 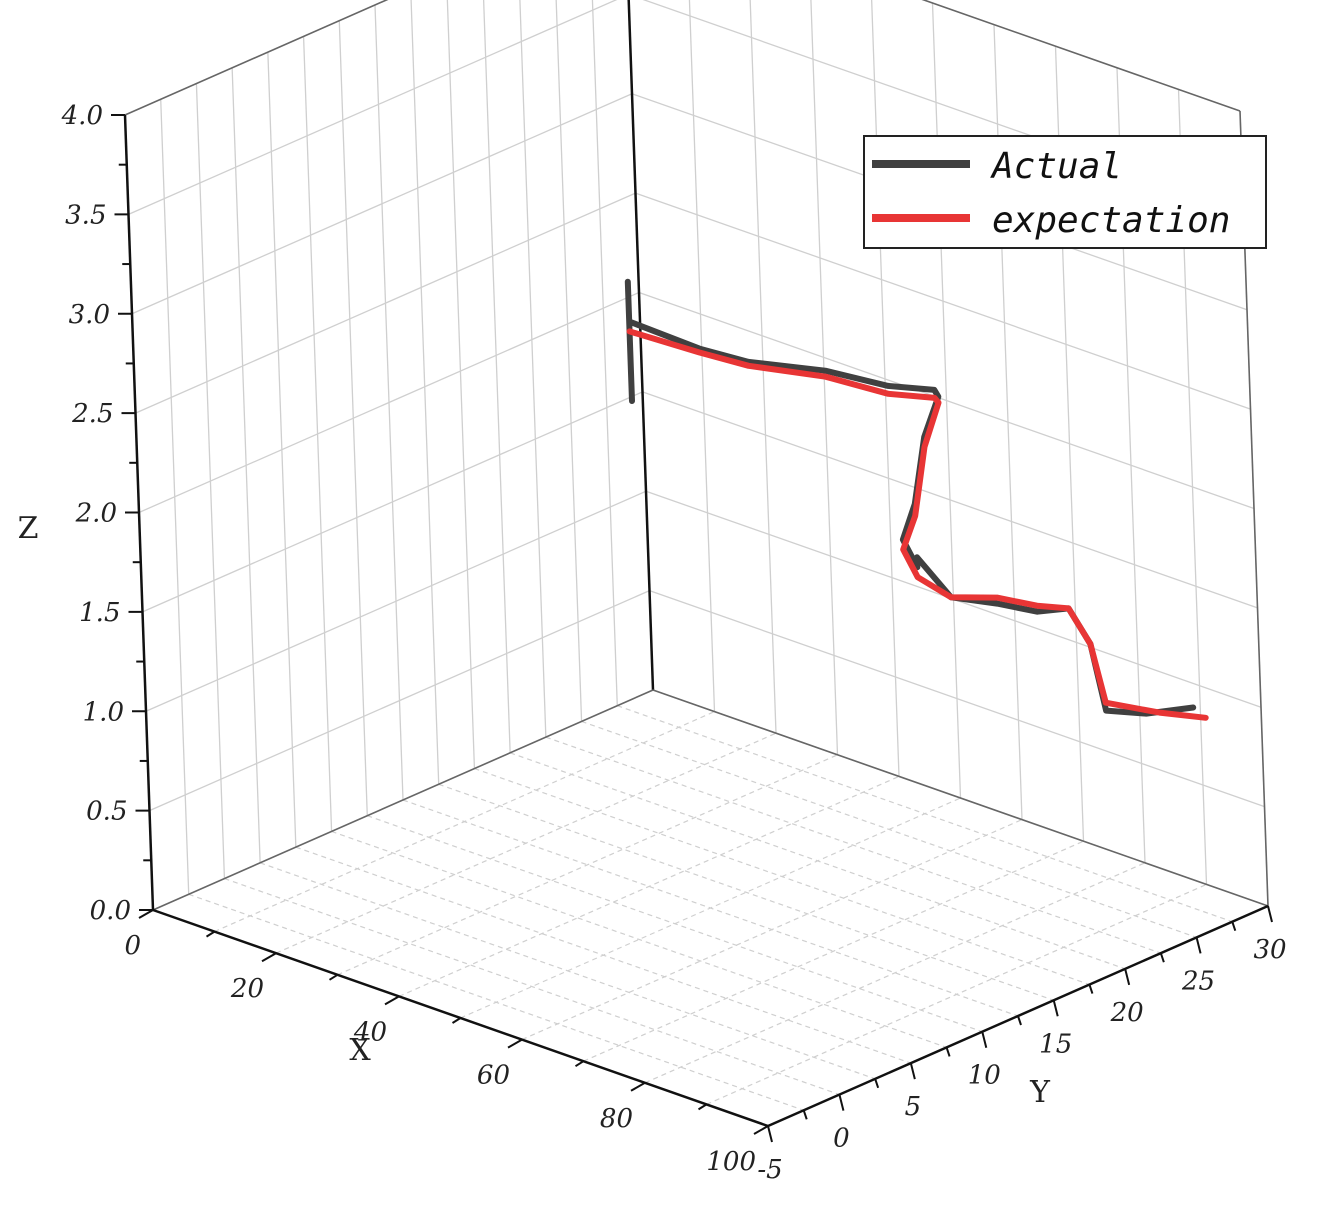 I want to click on y-tick-label: -5, so click(x=769, y=1170).